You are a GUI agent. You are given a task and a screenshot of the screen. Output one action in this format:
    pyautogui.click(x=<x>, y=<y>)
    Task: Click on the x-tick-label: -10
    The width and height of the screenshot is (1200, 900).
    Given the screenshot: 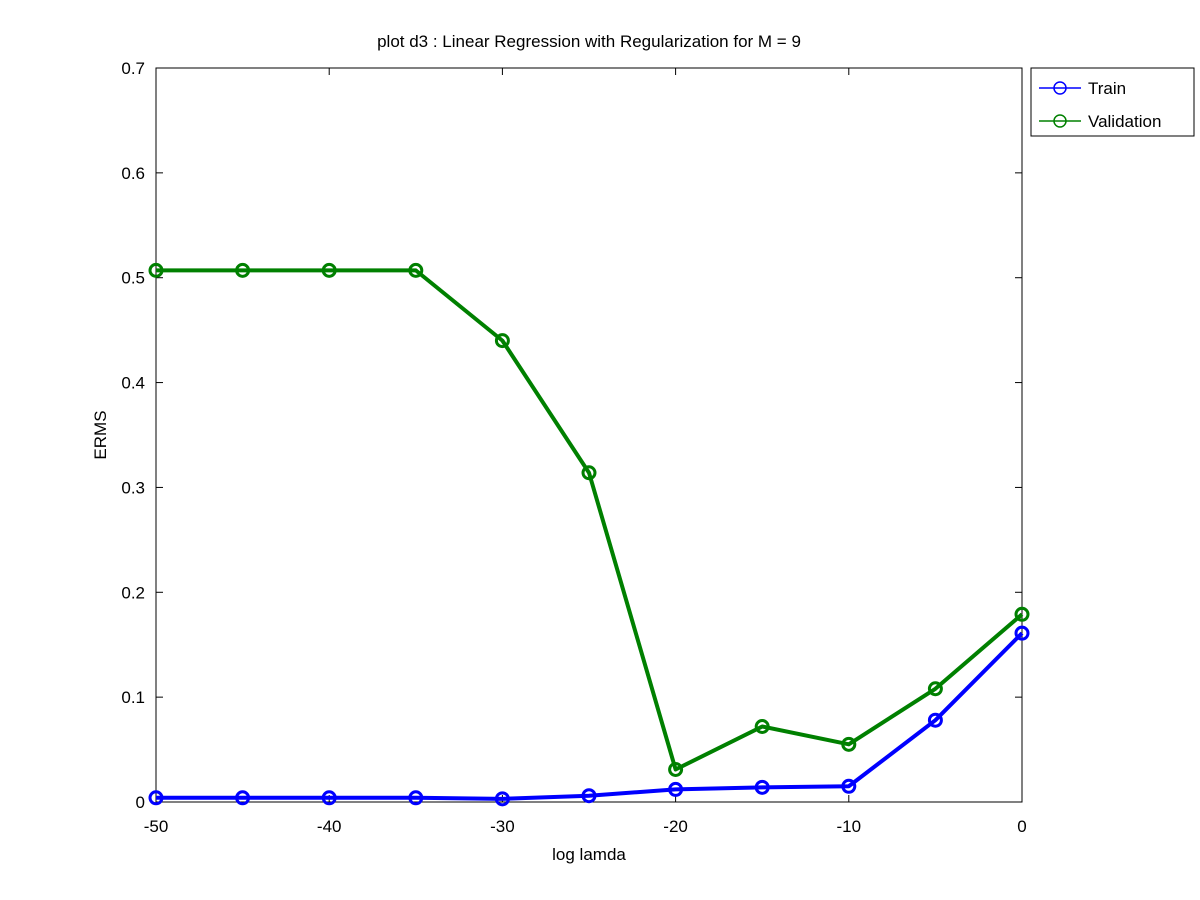 What is the action you would take?
    pyautogui.click(x=849, y=826)
    